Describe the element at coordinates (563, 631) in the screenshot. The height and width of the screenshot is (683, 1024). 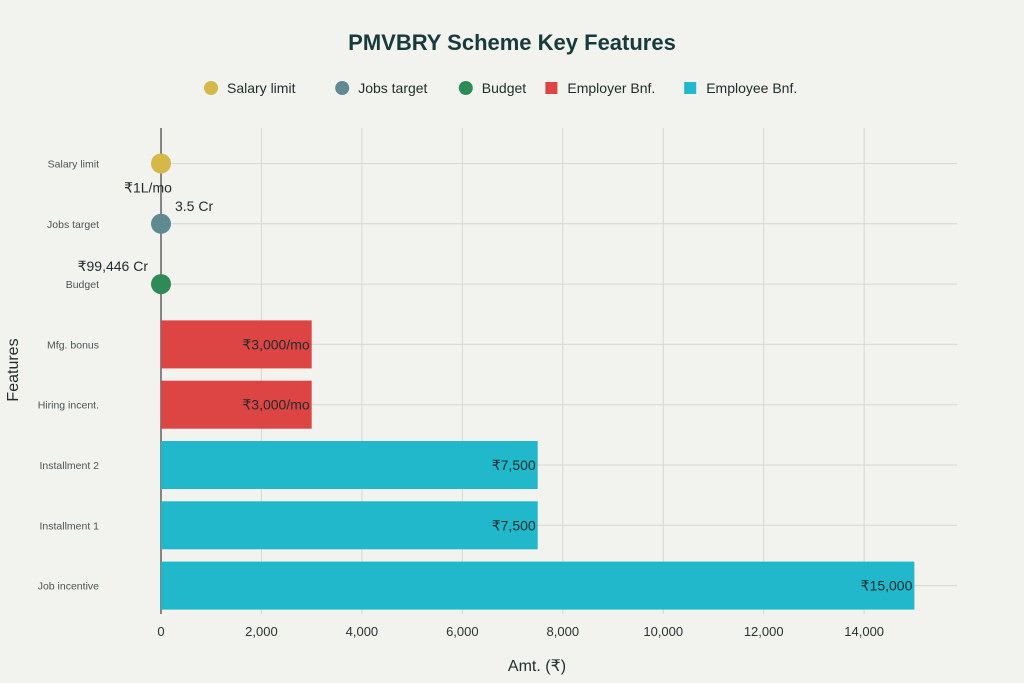
I see `x-tick-label: 8,000` at that location.